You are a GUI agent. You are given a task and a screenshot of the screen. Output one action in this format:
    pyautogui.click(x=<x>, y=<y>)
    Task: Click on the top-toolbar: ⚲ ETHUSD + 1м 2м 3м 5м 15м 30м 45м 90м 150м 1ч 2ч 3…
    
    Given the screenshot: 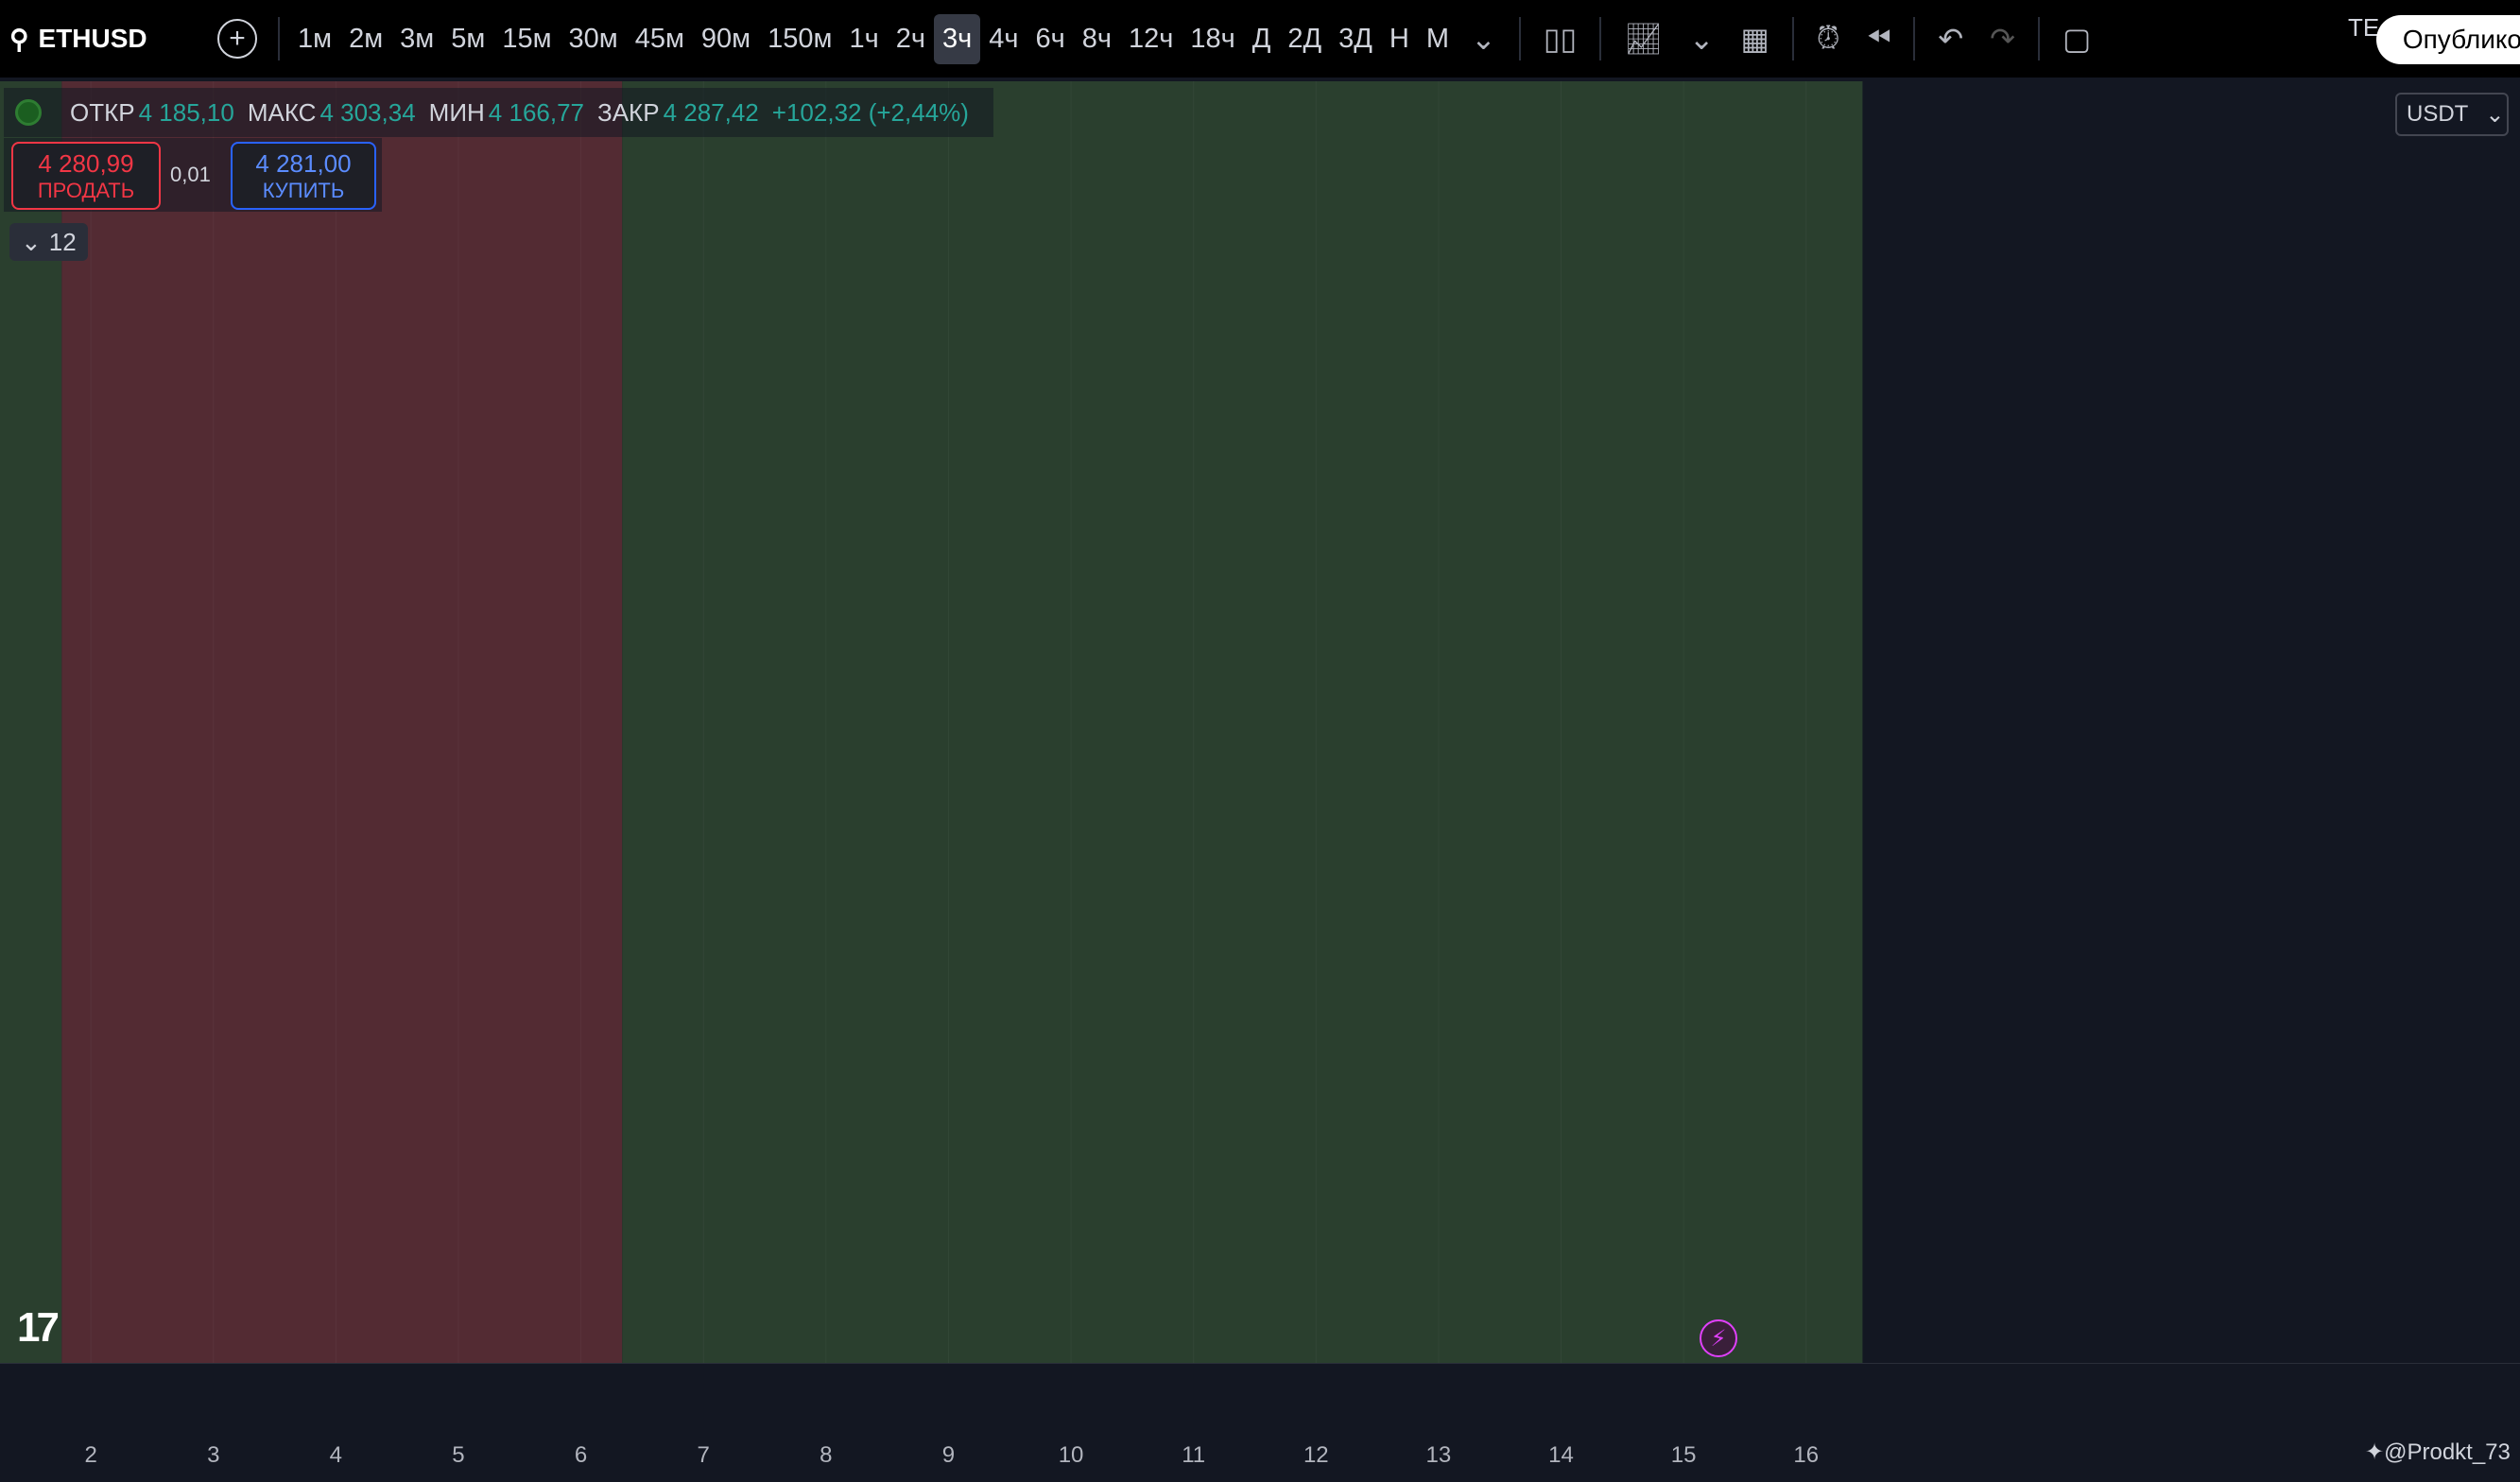 What is the action you would take?
    pyautogui.click(x=1260, y=39)
    